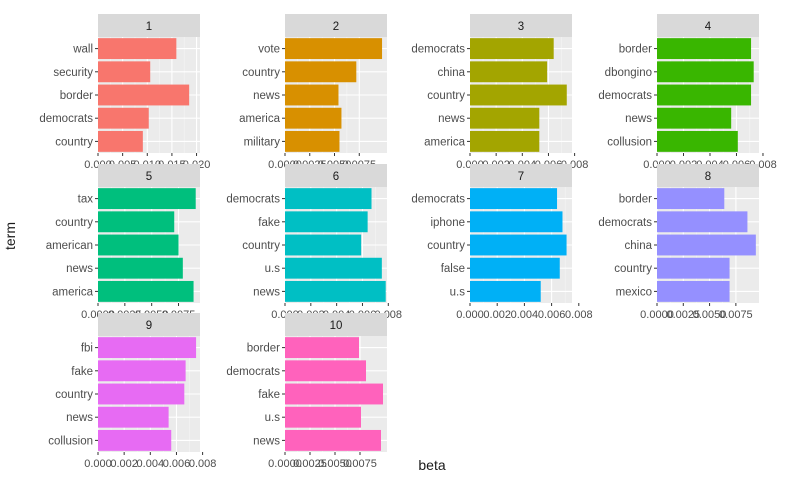 The image size is (794, 478). Describe the element at coordinates (86, 200) in the screenshot. I see `term-label: tax` at that location.